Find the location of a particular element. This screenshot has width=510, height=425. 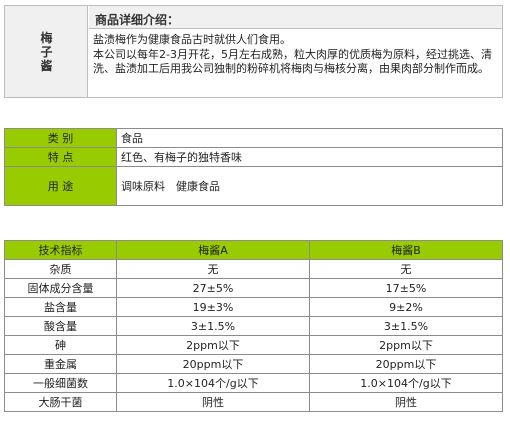

usage-label: 用 途 is located at coordinates (60, 186).